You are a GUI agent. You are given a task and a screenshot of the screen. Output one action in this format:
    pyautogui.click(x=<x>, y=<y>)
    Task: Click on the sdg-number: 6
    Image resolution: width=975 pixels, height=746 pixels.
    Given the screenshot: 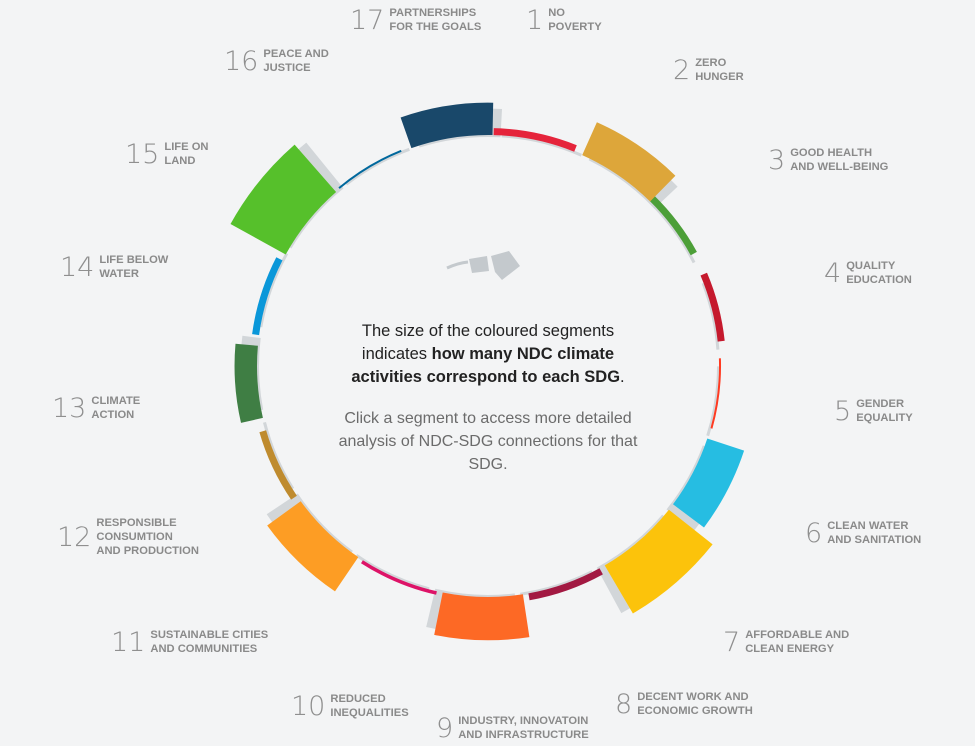 What is the action you would take?
    pyautogui.click(x=814, y=533)
    